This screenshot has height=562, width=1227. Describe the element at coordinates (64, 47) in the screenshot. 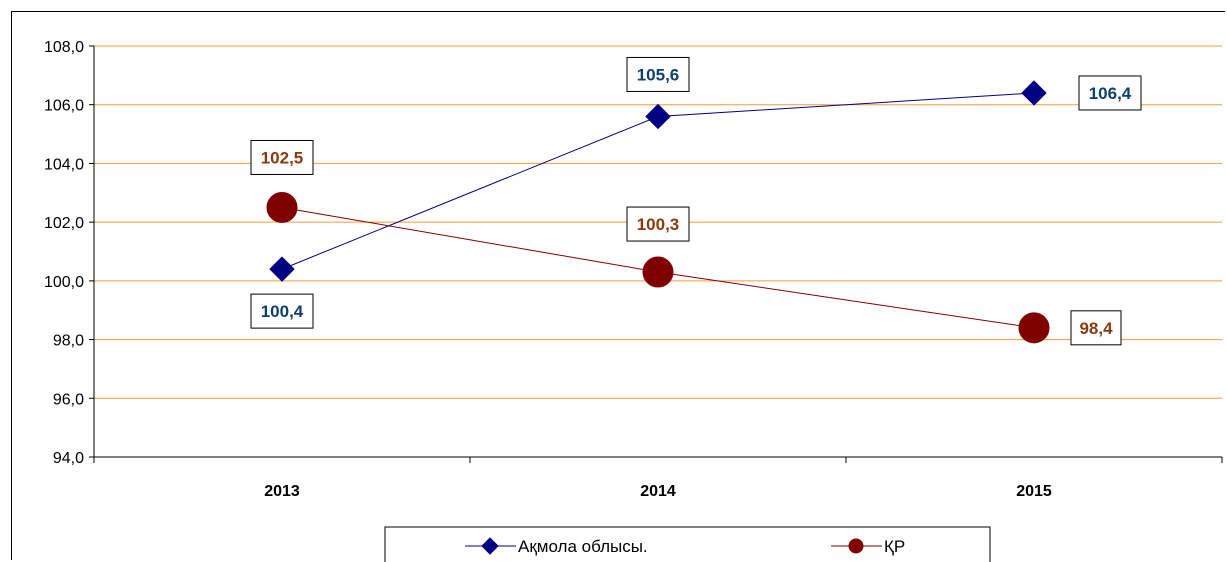

I see `y-tick-label: 108,0` at that location.